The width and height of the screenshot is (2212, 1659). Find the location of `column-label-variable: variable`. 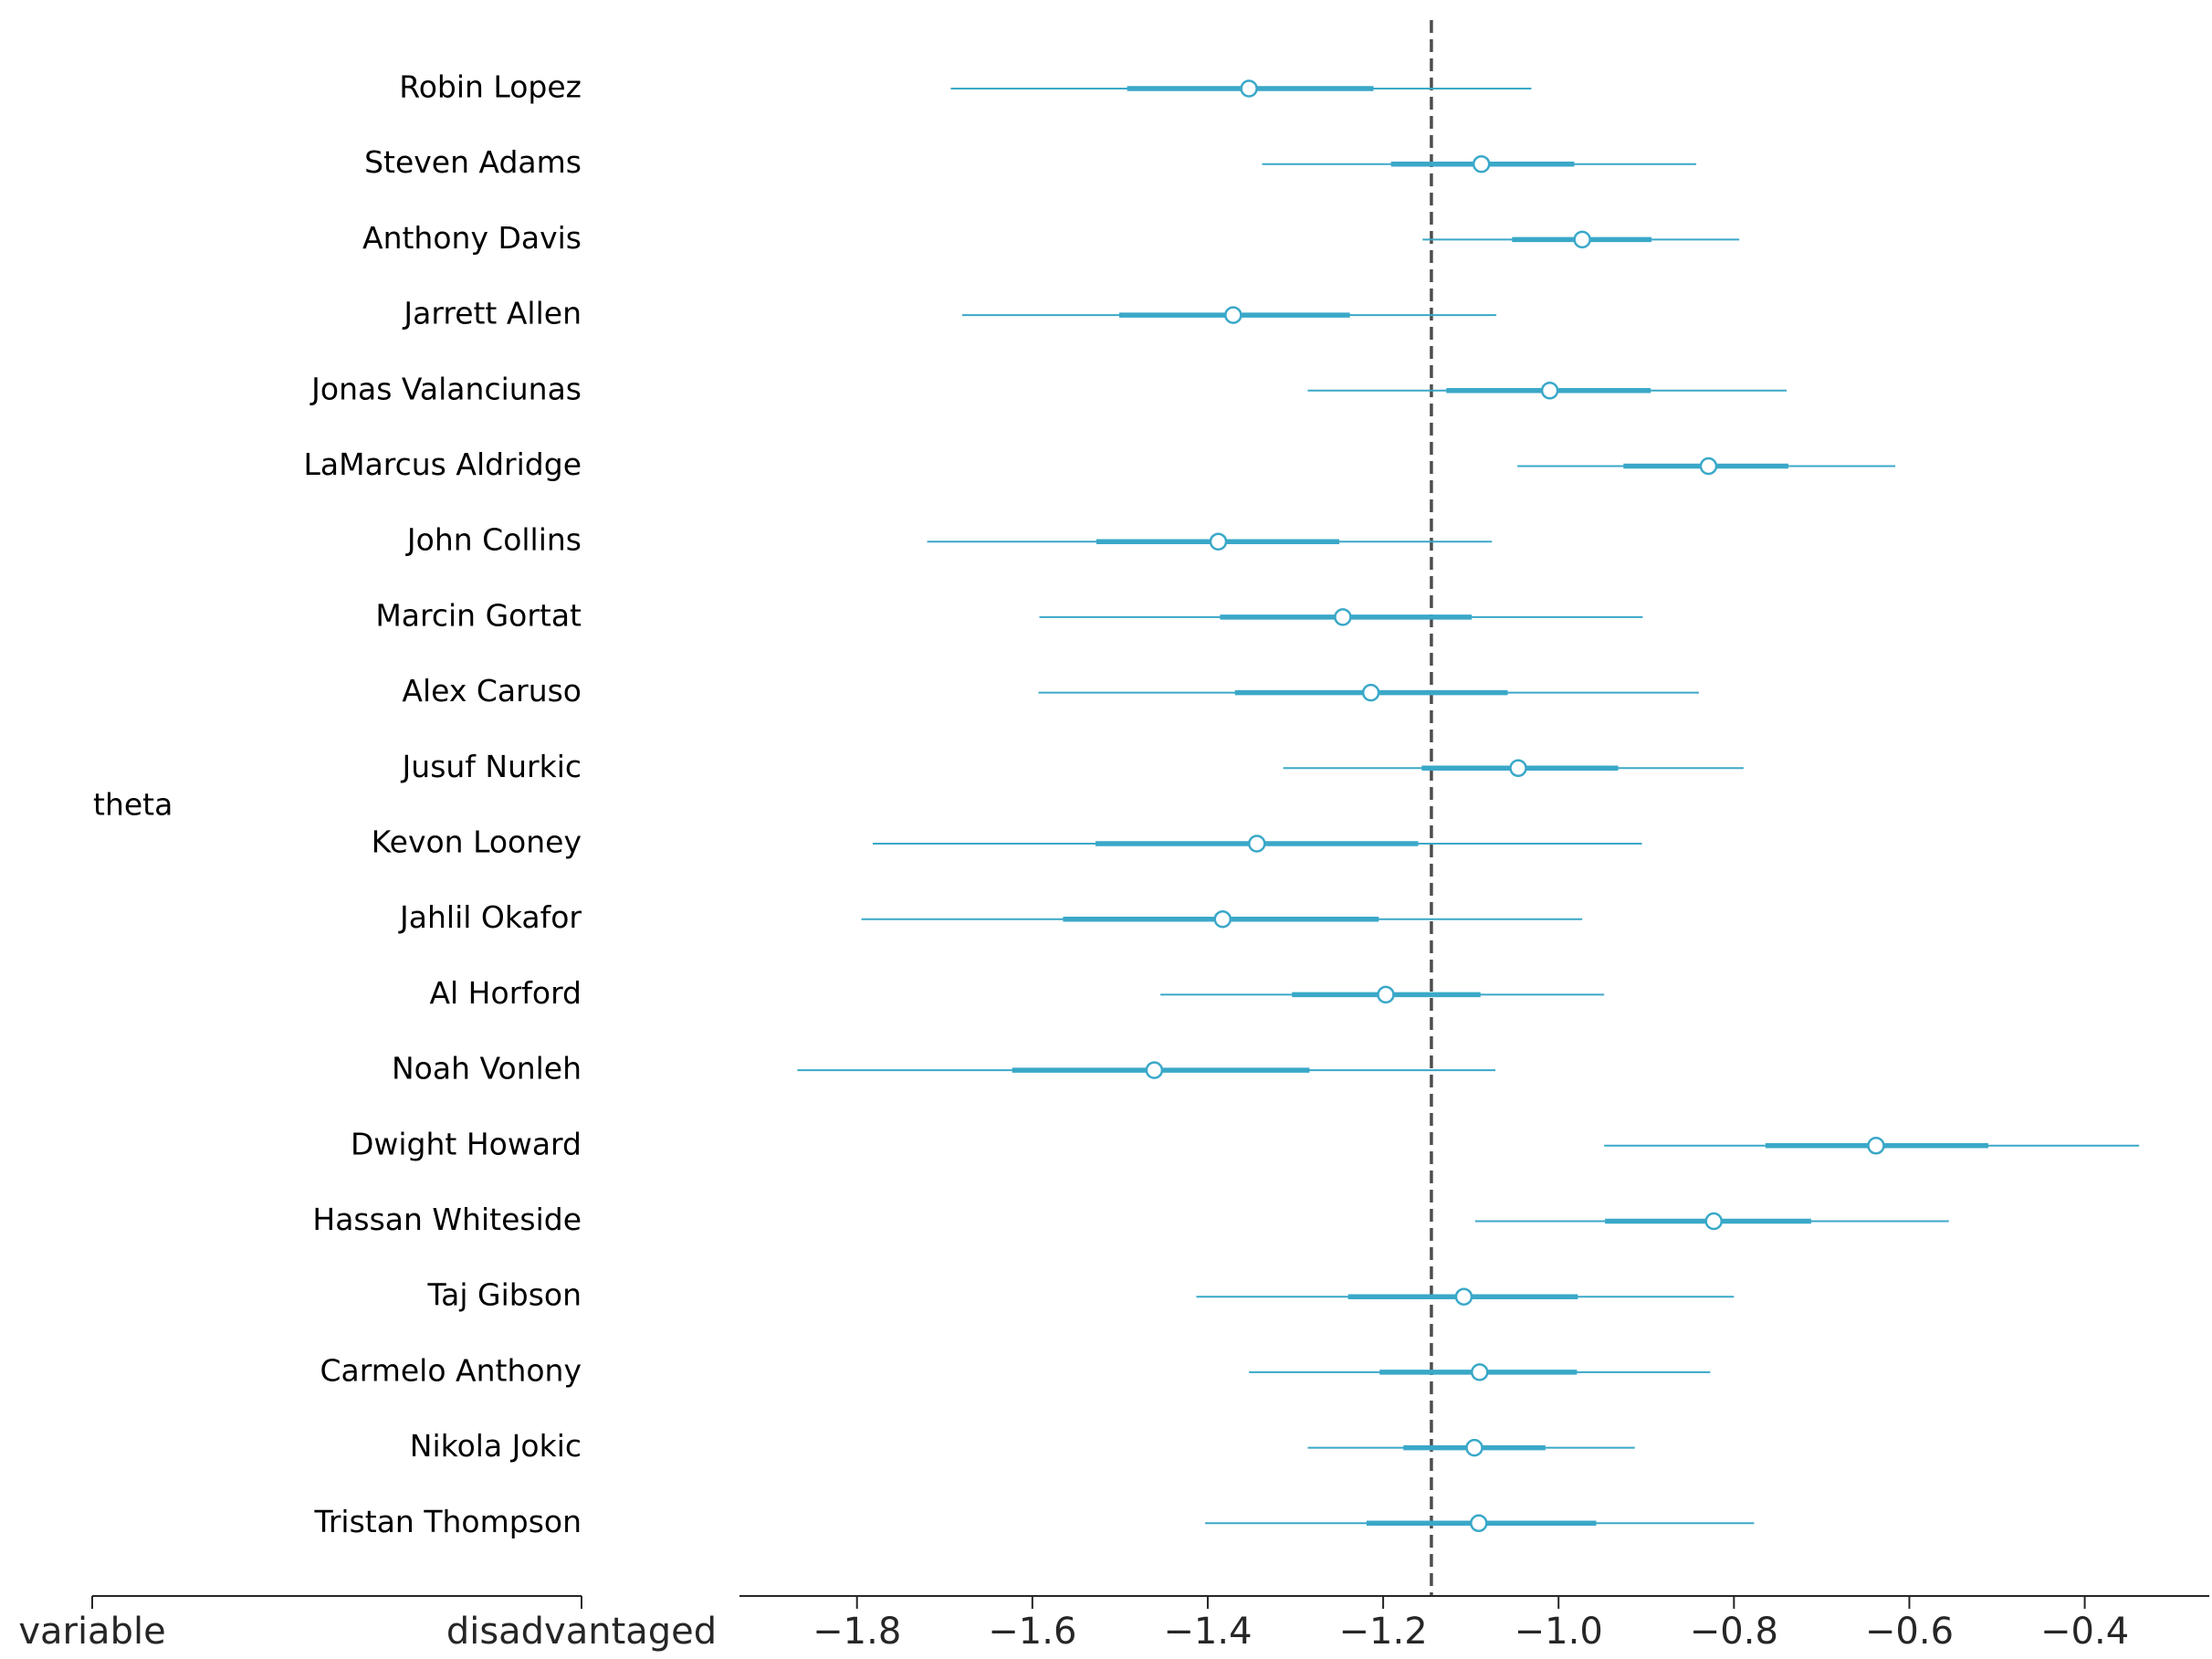

column-label-variable: variable is located at coordinates (91, 1632).